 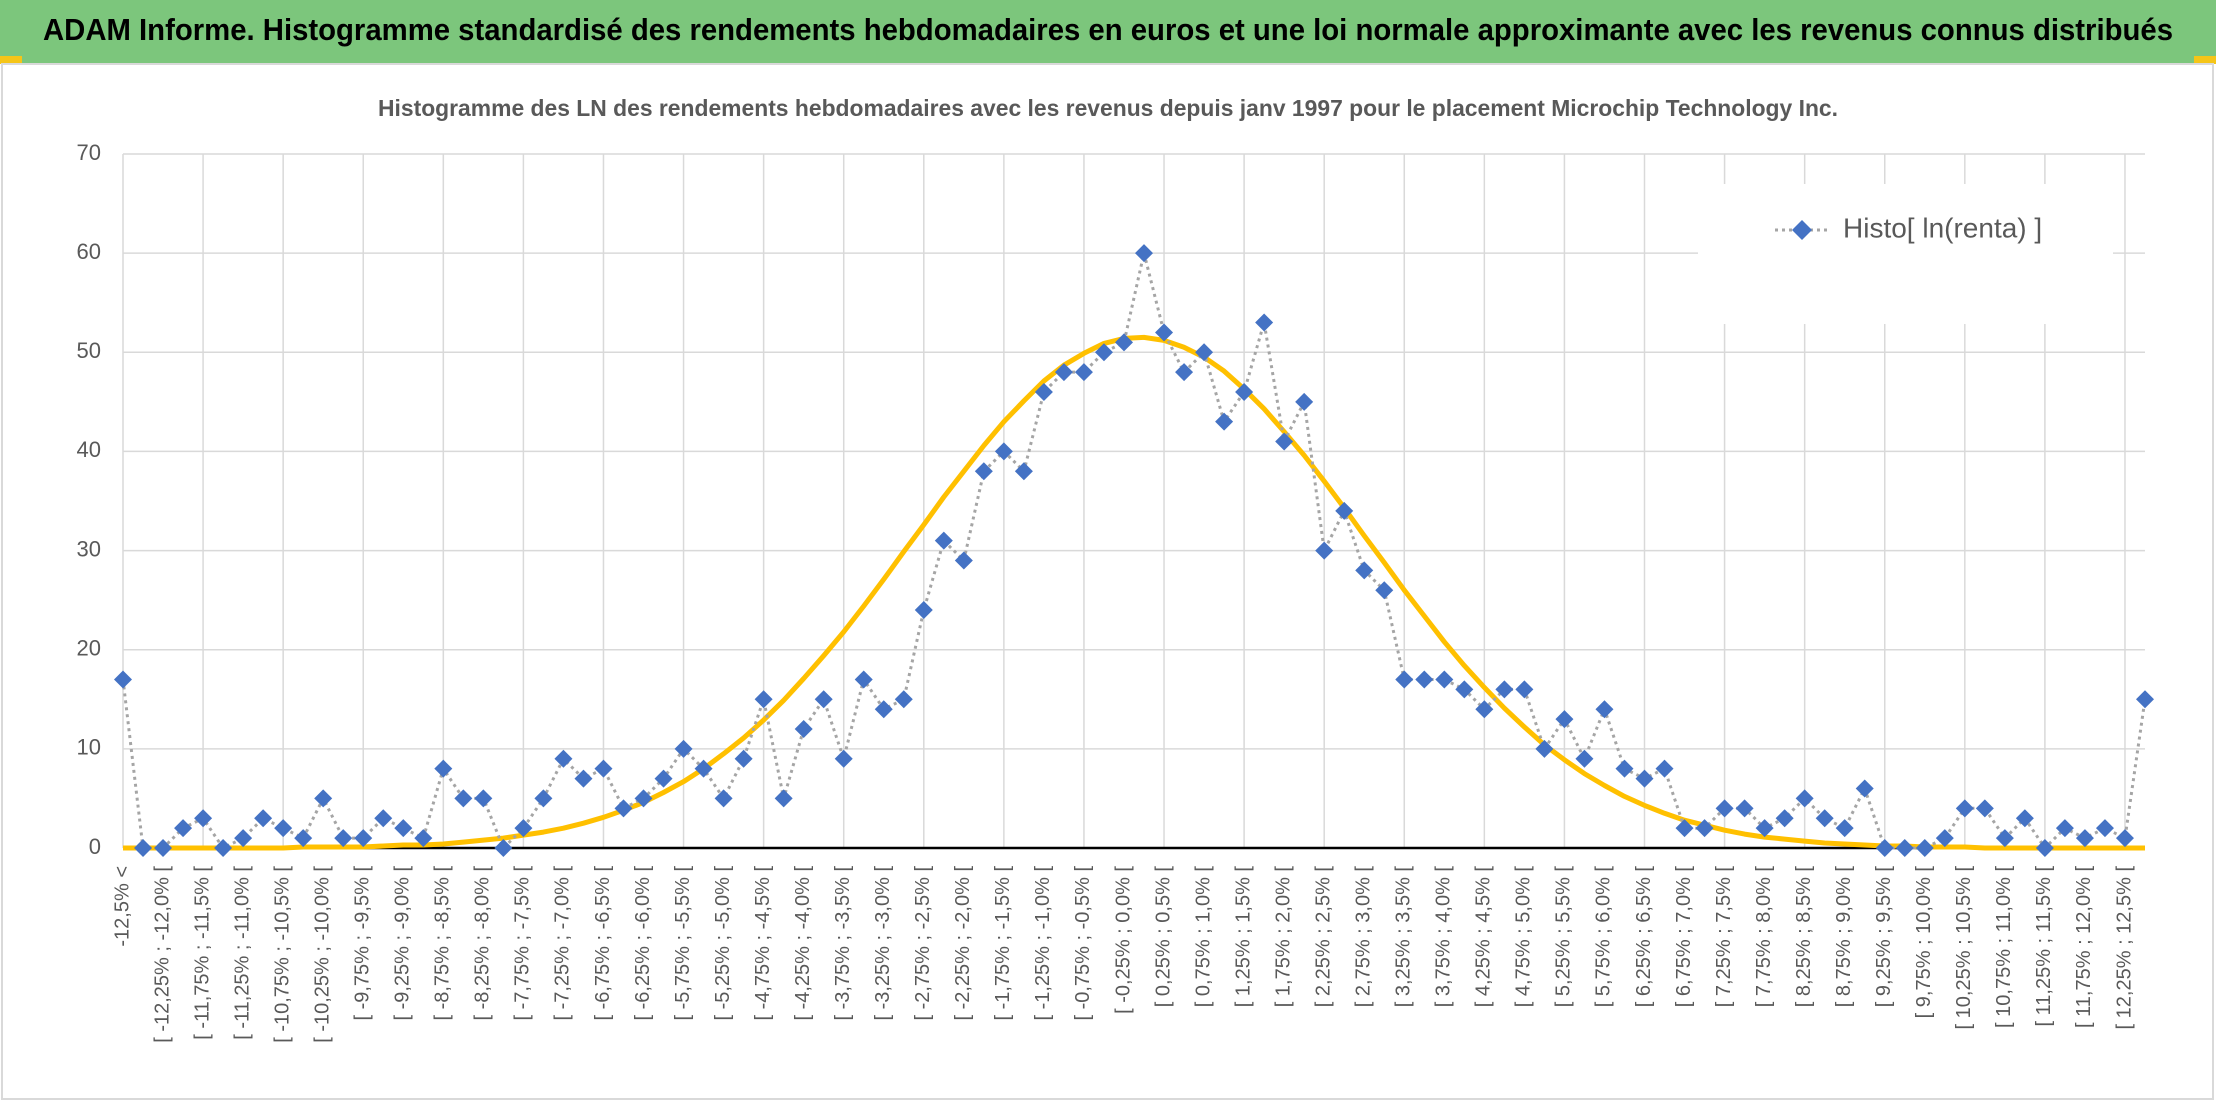 I want to click on x-tick-label: [ 3,25% ; 3,5% [, so click(x=1404, y=937).